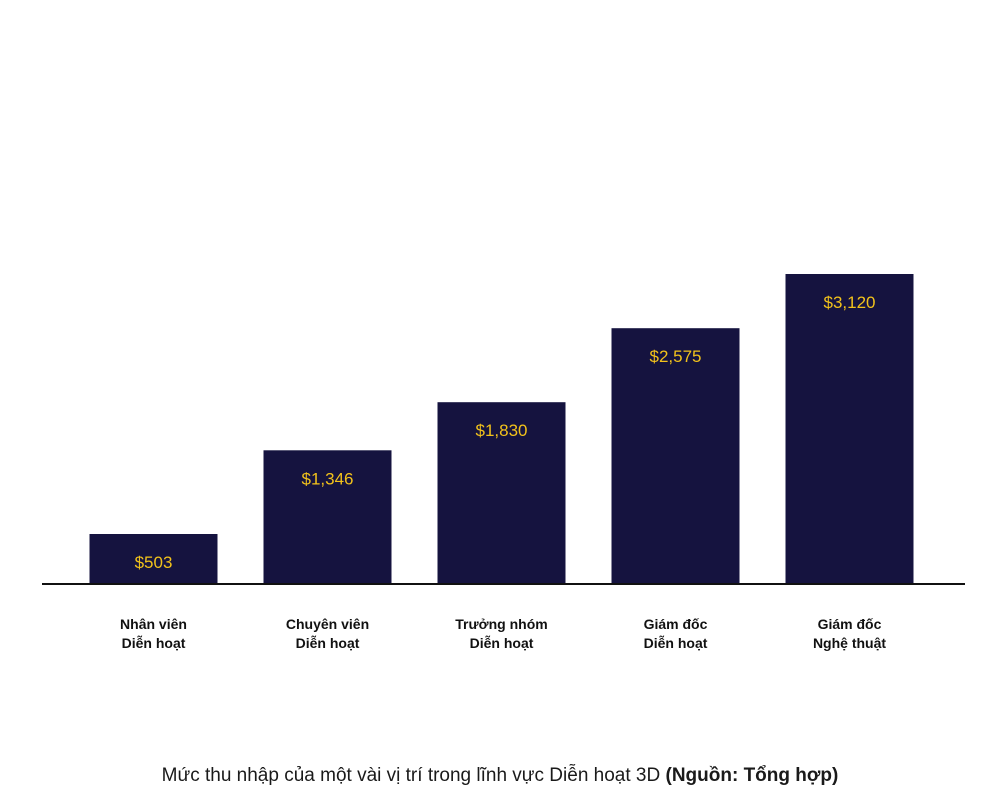 This screenshot has height=799, width=1000. Describe the element at coordinates (849, 643) in the screenshot. I see `category-label-5-line-2: Nghệ thuật` at that location.